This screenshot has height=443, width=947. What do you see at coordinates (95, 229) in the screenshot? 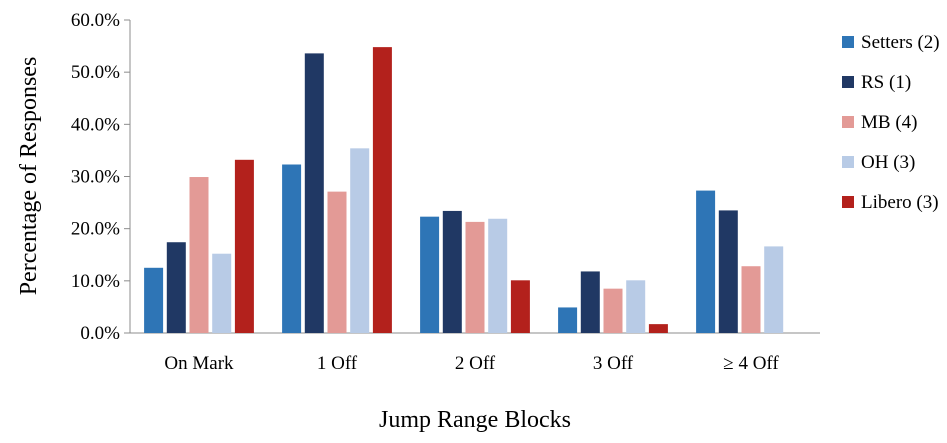
I see `y-tick-label: 20.0%` at bounding box center [95, 229].